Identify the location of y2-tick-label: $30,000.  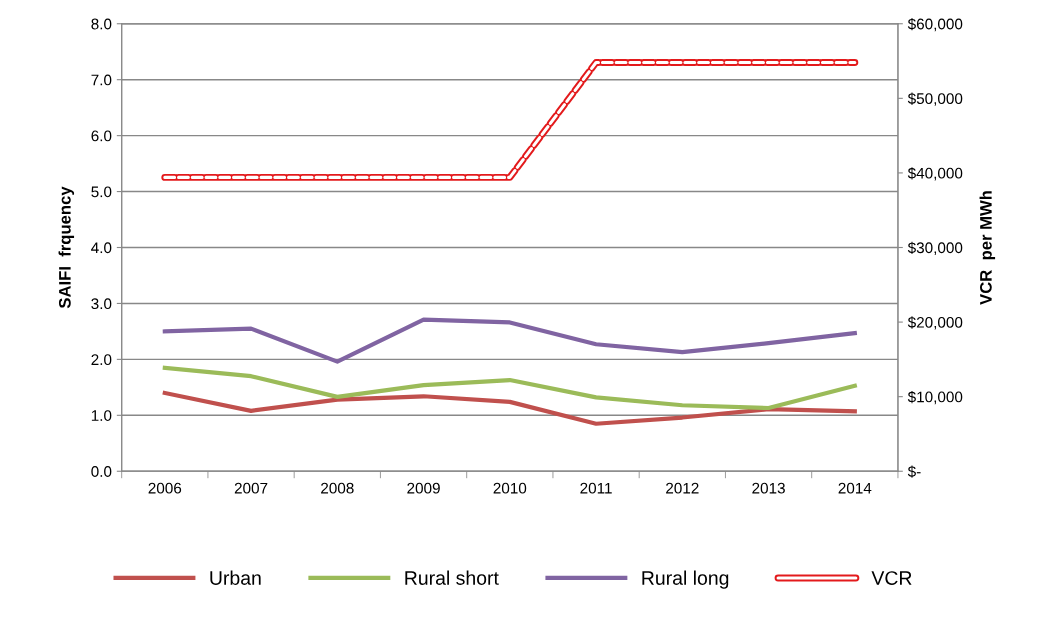
(935, 248).